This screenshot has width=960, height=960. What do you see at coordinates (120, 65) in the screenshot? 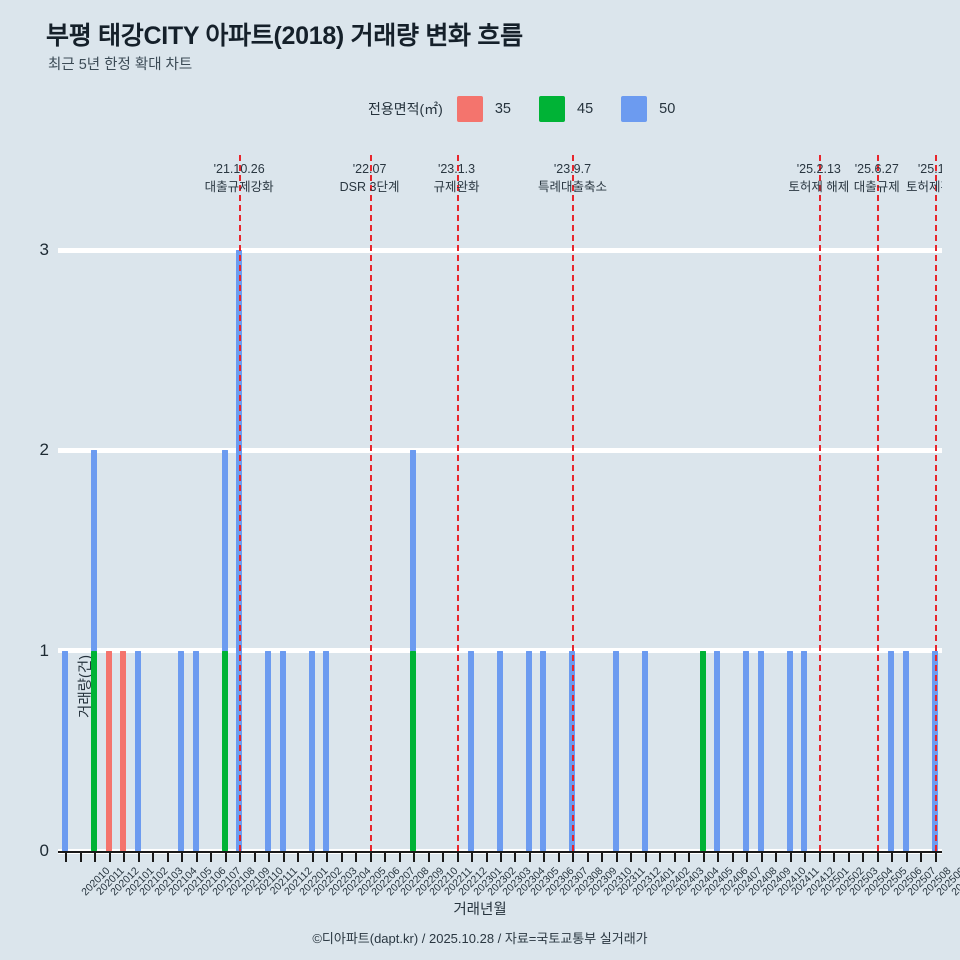
I see `page-subtitle: 최근 5년 한정 확대 차트` at bounding box center [120, 65].